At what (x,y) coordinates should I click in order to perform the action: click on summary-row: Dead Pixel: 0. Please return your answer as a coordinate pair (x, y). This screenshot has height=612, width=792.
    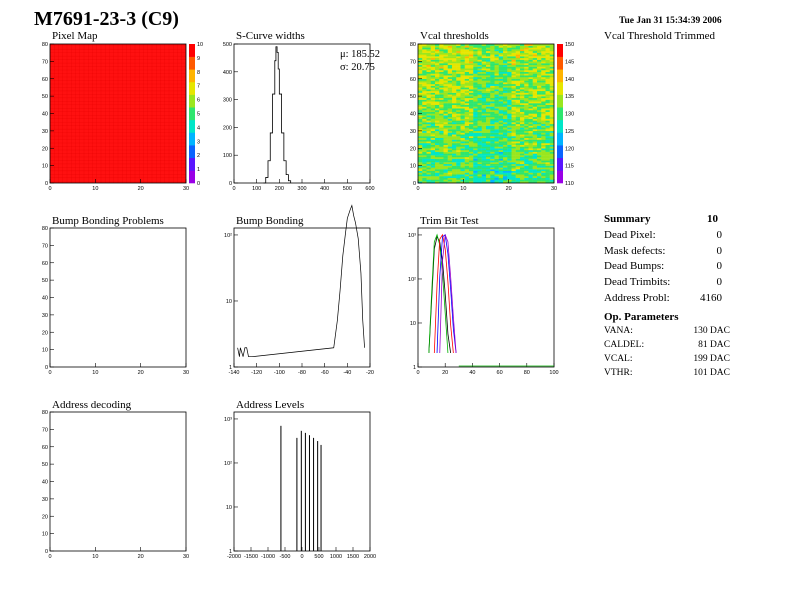
    Looking at the image, I should click on (667, 237).